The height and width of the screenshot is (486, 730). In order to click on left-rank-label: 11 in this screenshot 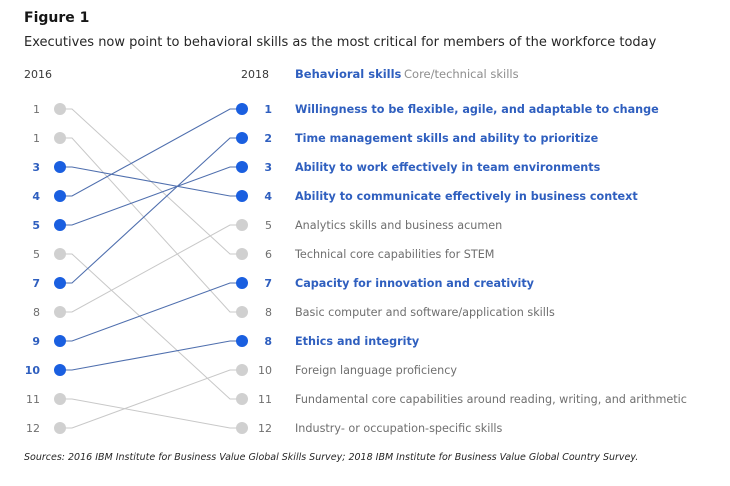, I will do `click(33, 399)`.